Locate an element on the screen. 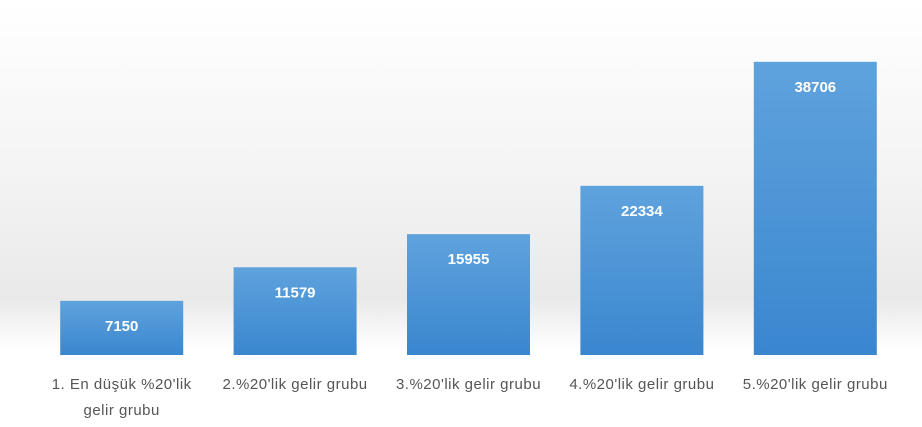 The height and width of the screenshot is (427, 922). value-label: 11579 is located at coordinates (295, 292).